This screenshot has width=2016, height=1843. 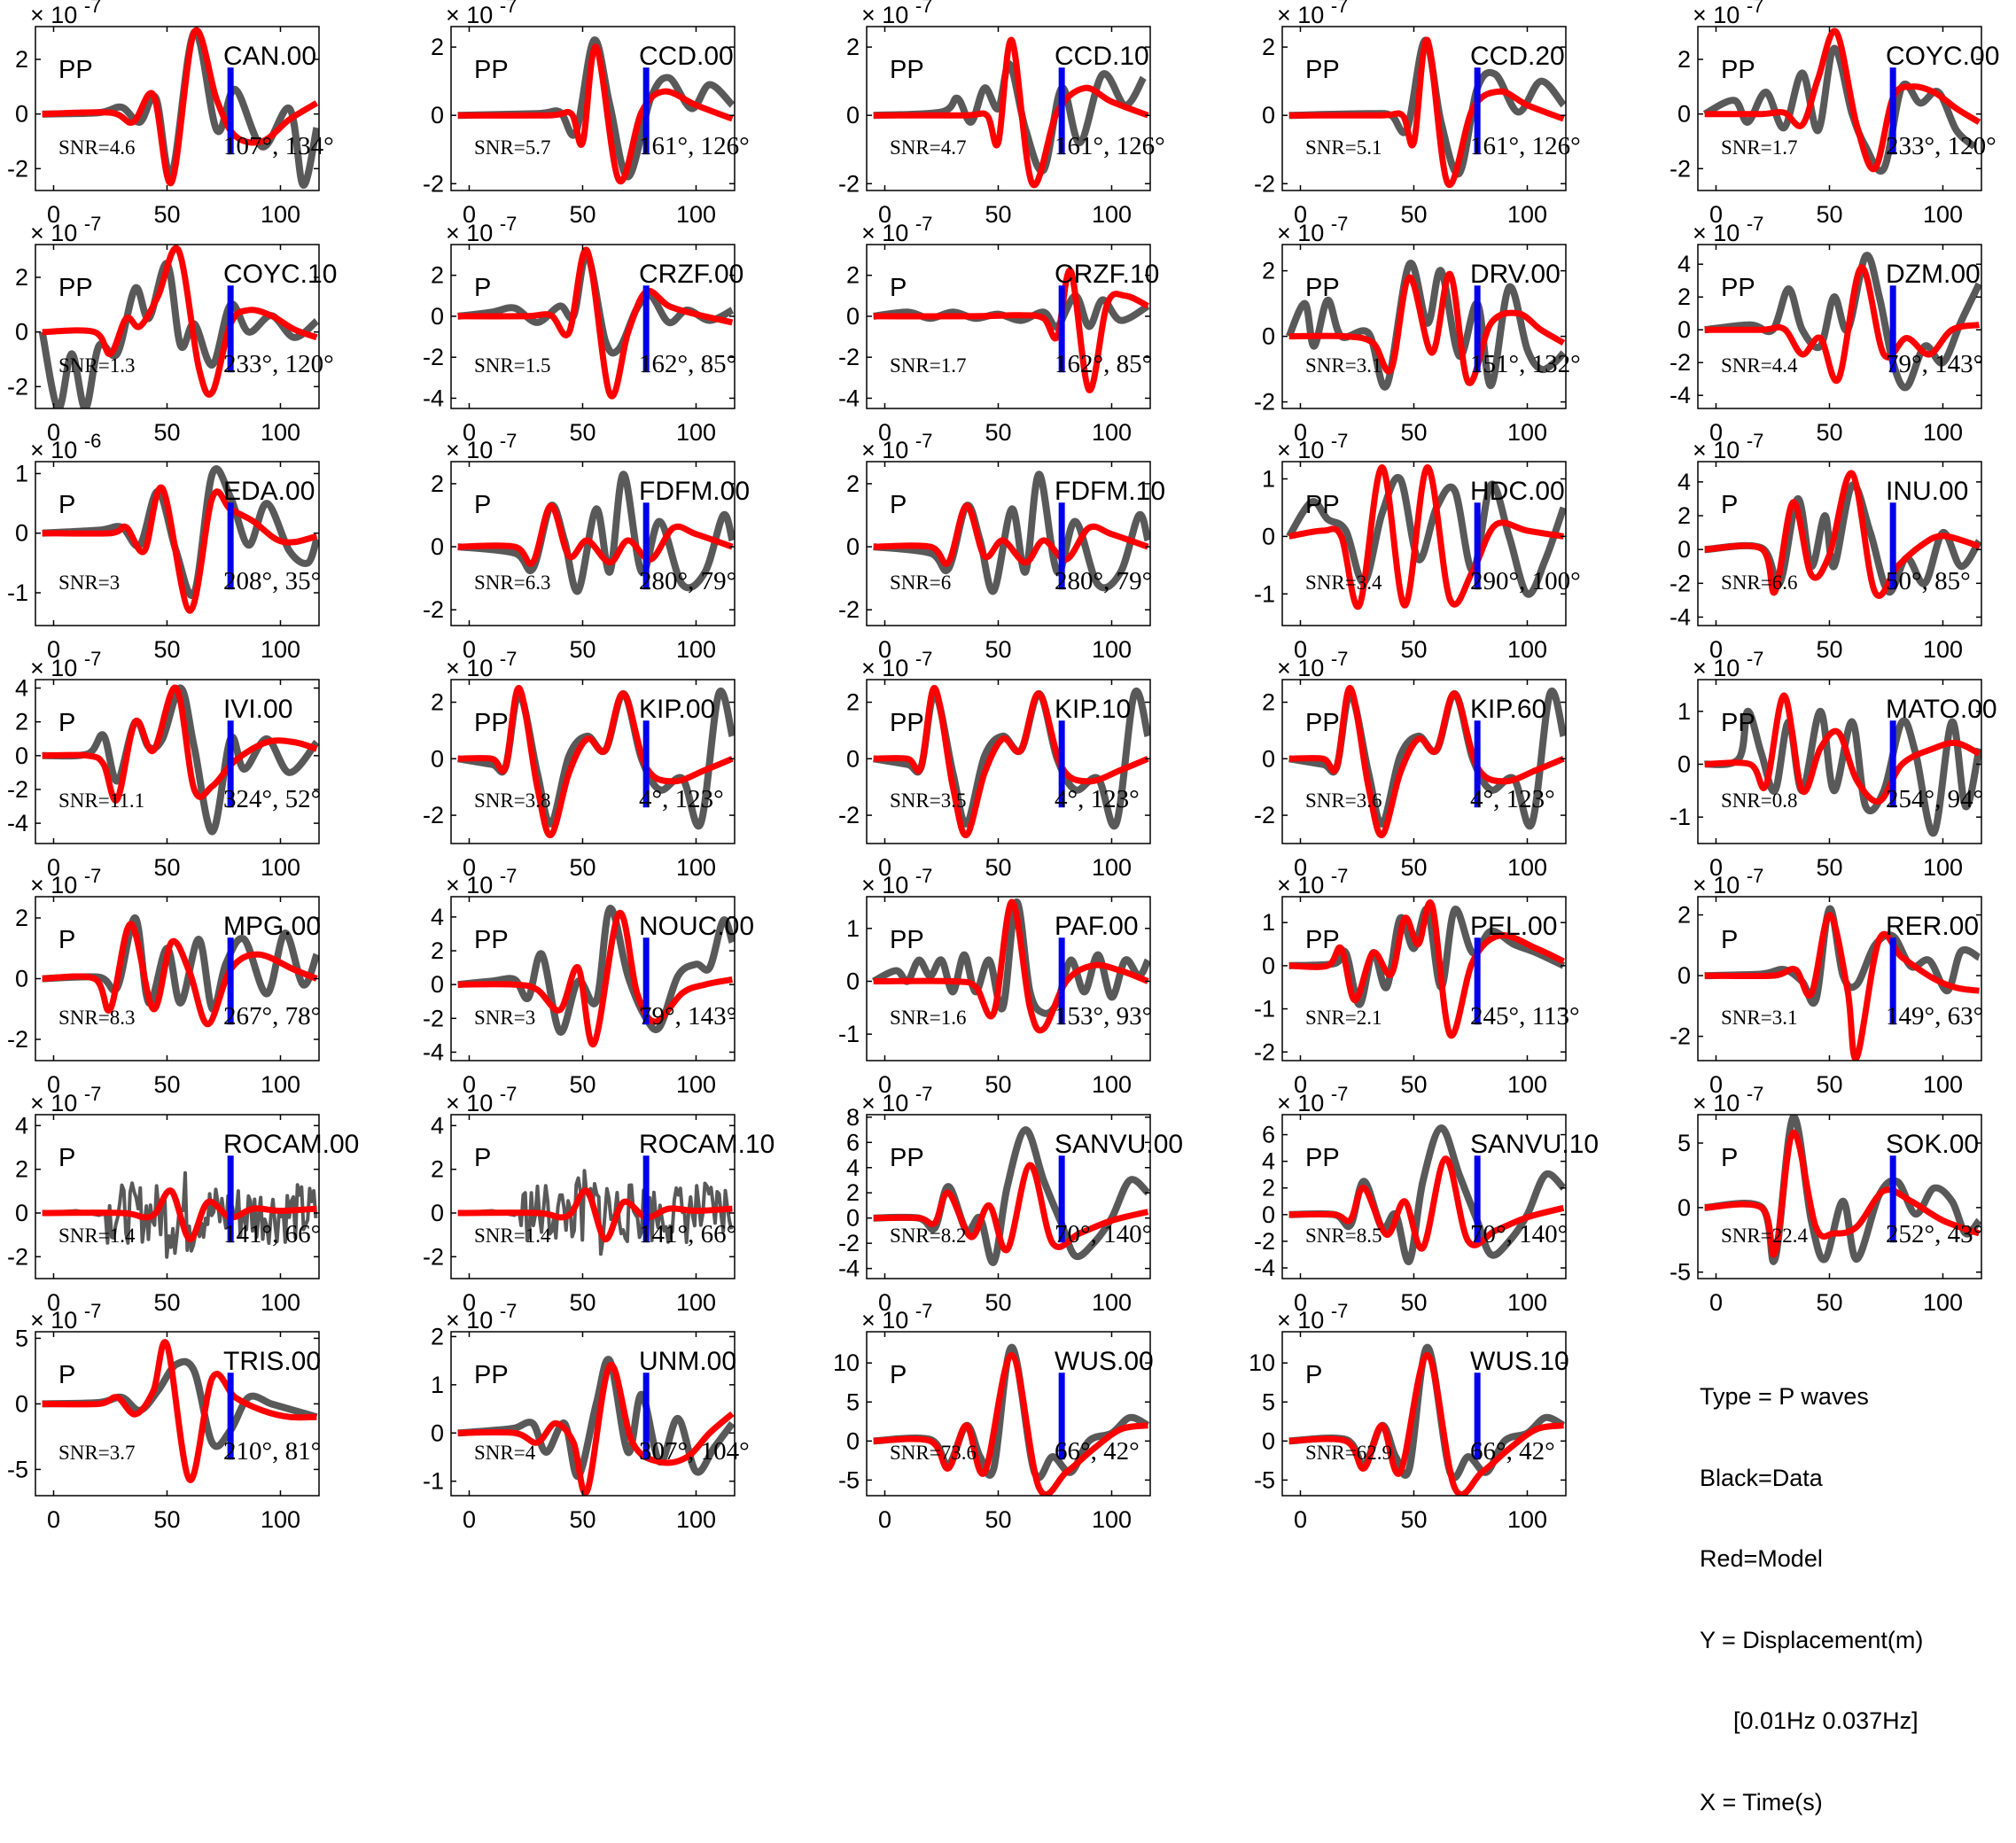 What do you see at coordinates (483, 1158) in the screenshot?
I see `phase-label: P` at bounding box center [483, 1158].